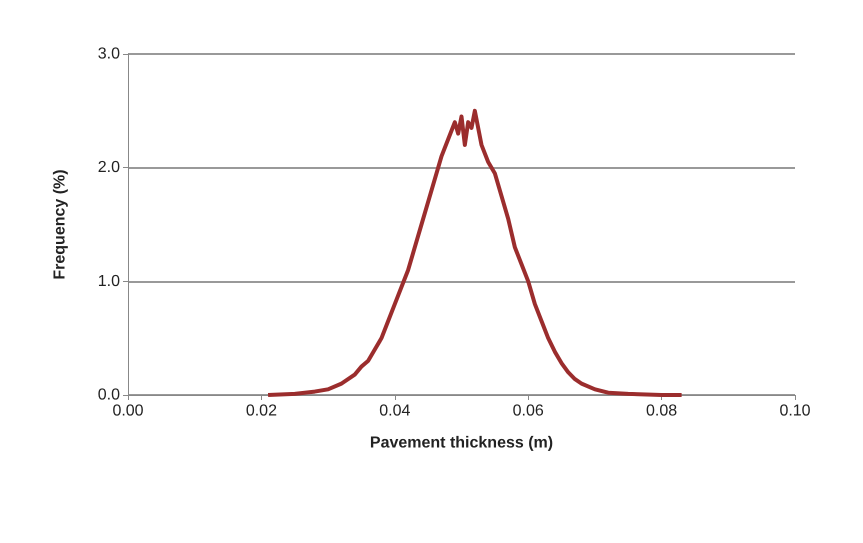 The height and width of the screenshot is (543, 863). Describe the element at coordinates (462, 443) in the screenshot. I see `x-axis-title: Pavement thickness (m)` at that location.